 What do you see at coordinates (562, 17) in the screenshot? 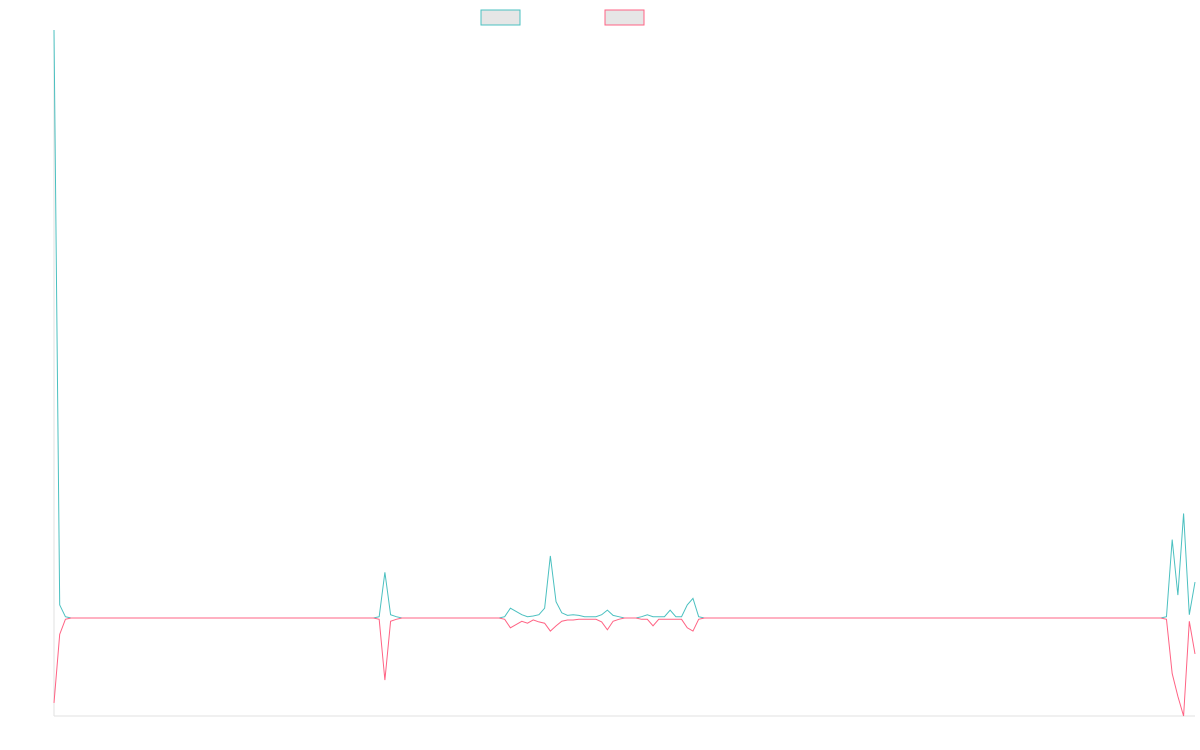
I see `legend` at bounding box center [562, 17].